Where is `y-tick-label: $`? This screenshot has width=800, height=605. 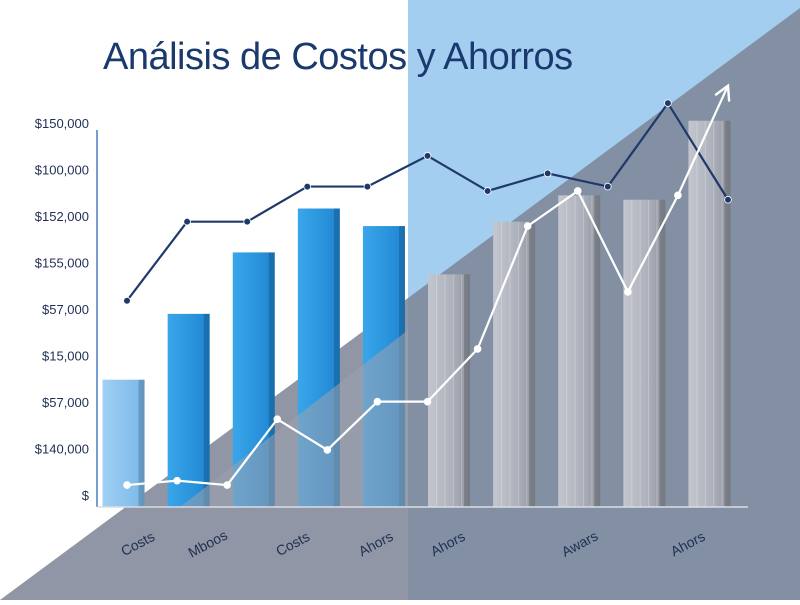
y-tick-label: $ is located at coordinates (86, 495).